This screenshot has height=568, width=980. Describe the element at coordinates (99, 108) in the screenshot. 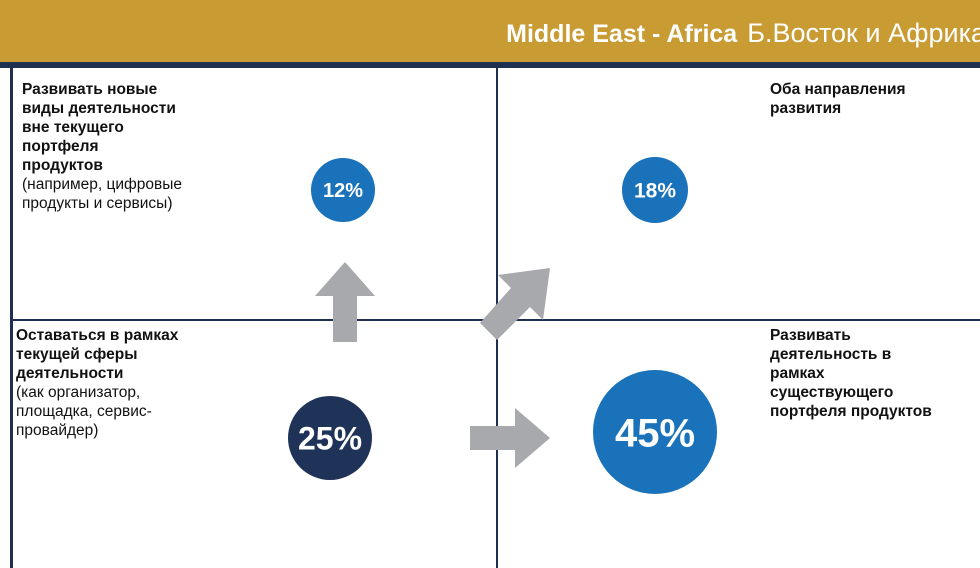

I see `heading-line: виды деятельности` at that location.